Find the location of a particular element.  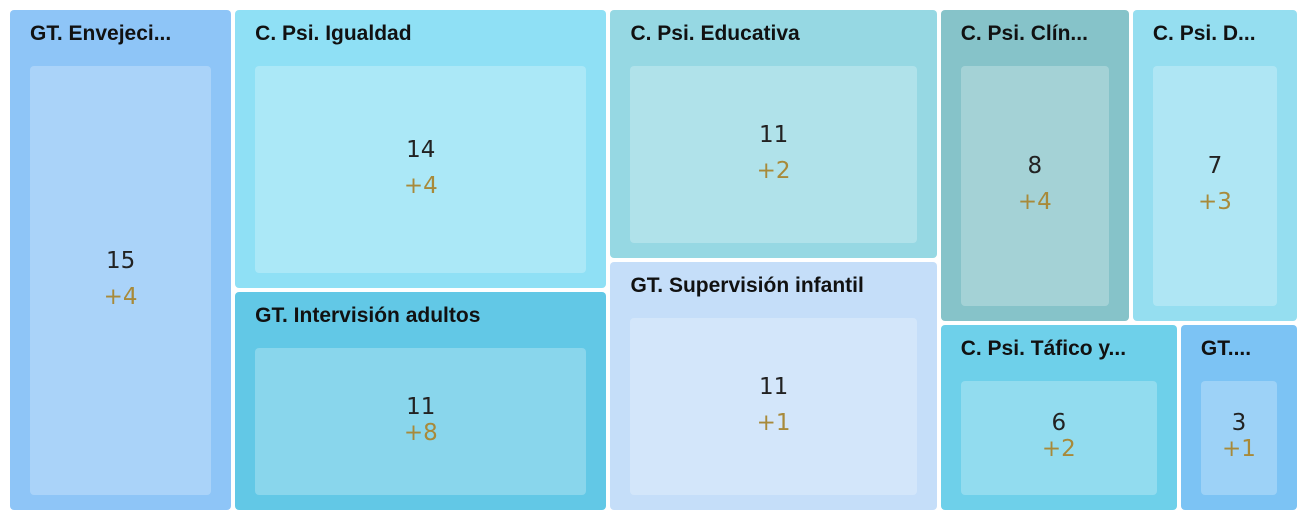

tile: C. Psi. Educativa 11 +2 is located at coordinates (773, 134).